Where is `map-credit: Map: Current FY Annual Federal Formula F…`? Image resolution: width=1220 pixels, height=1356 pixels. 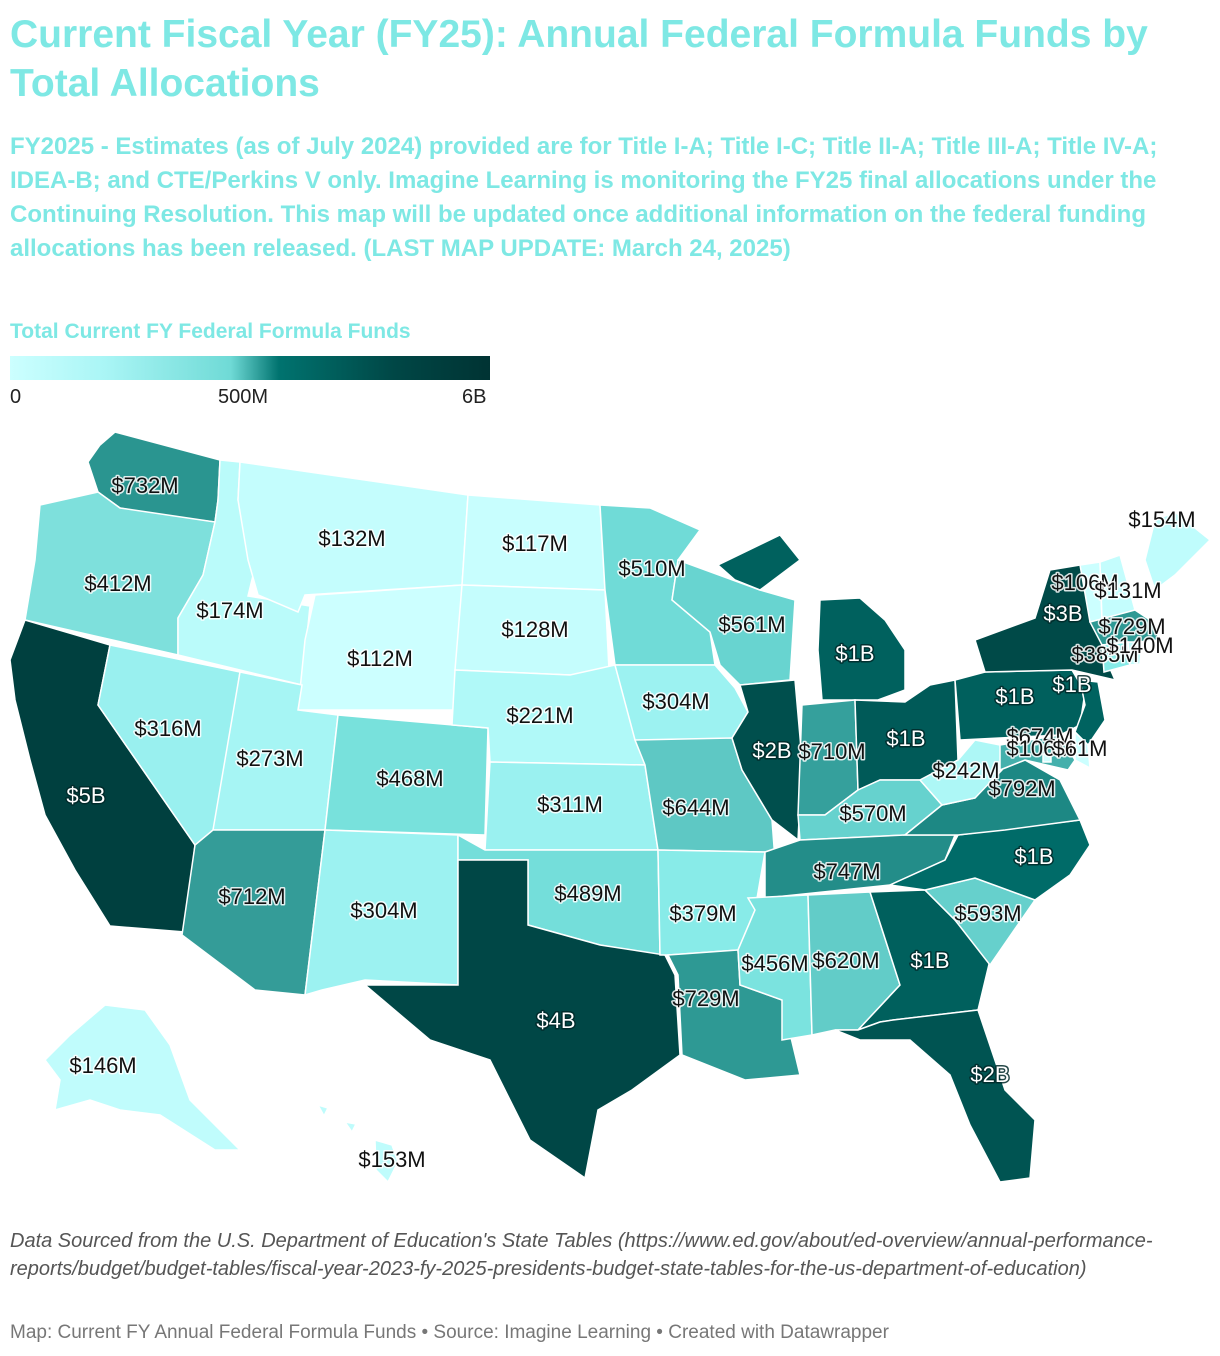 map-credit: Map: Current FY Annual Federal Formula F… is located at coordinates (449, 1332).